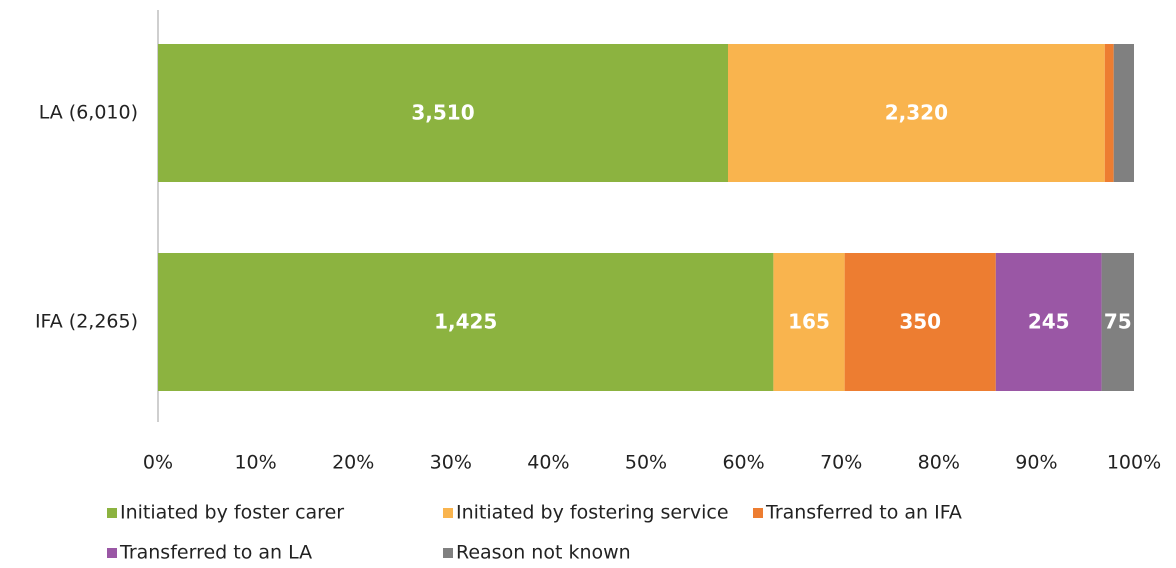 The image size is (1176, 568). I want to click on x-tick-label: 100%, so click(1134, 463).